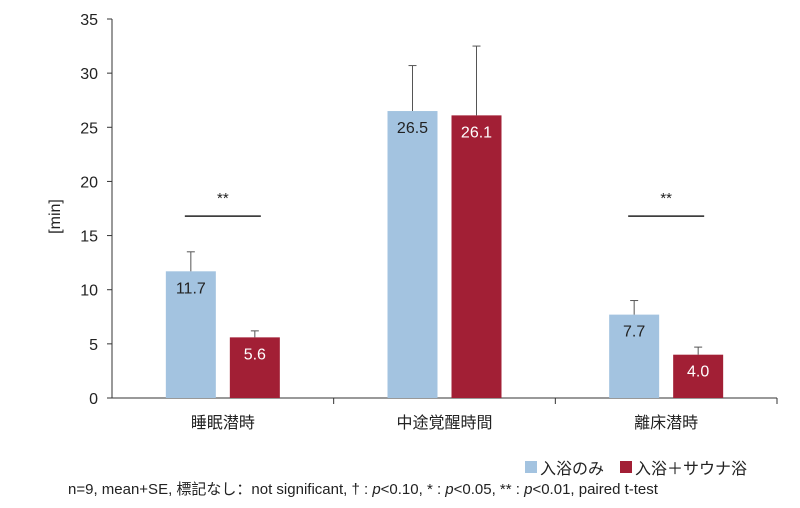  Describe the element at coordinates (220, 489) in the screenshot. I see `footnote-part1: n=9, mean+SE, 標記なし：not significant, † :` at that location.